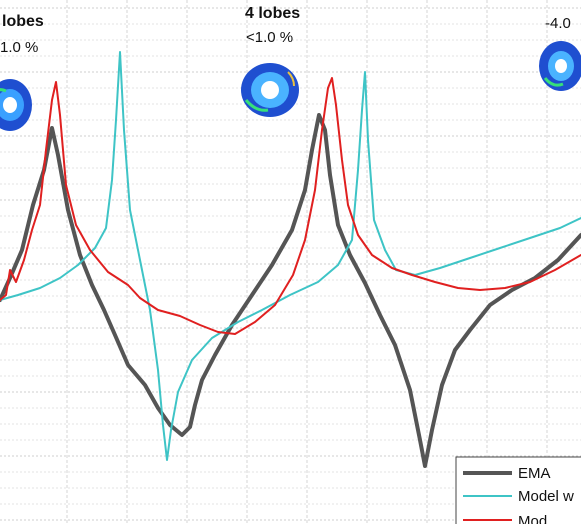  What do you see at coordinates (272, 13) in the screenshot?
I see `annotation-title: 4 lobes` at bounding box center [272, 13].